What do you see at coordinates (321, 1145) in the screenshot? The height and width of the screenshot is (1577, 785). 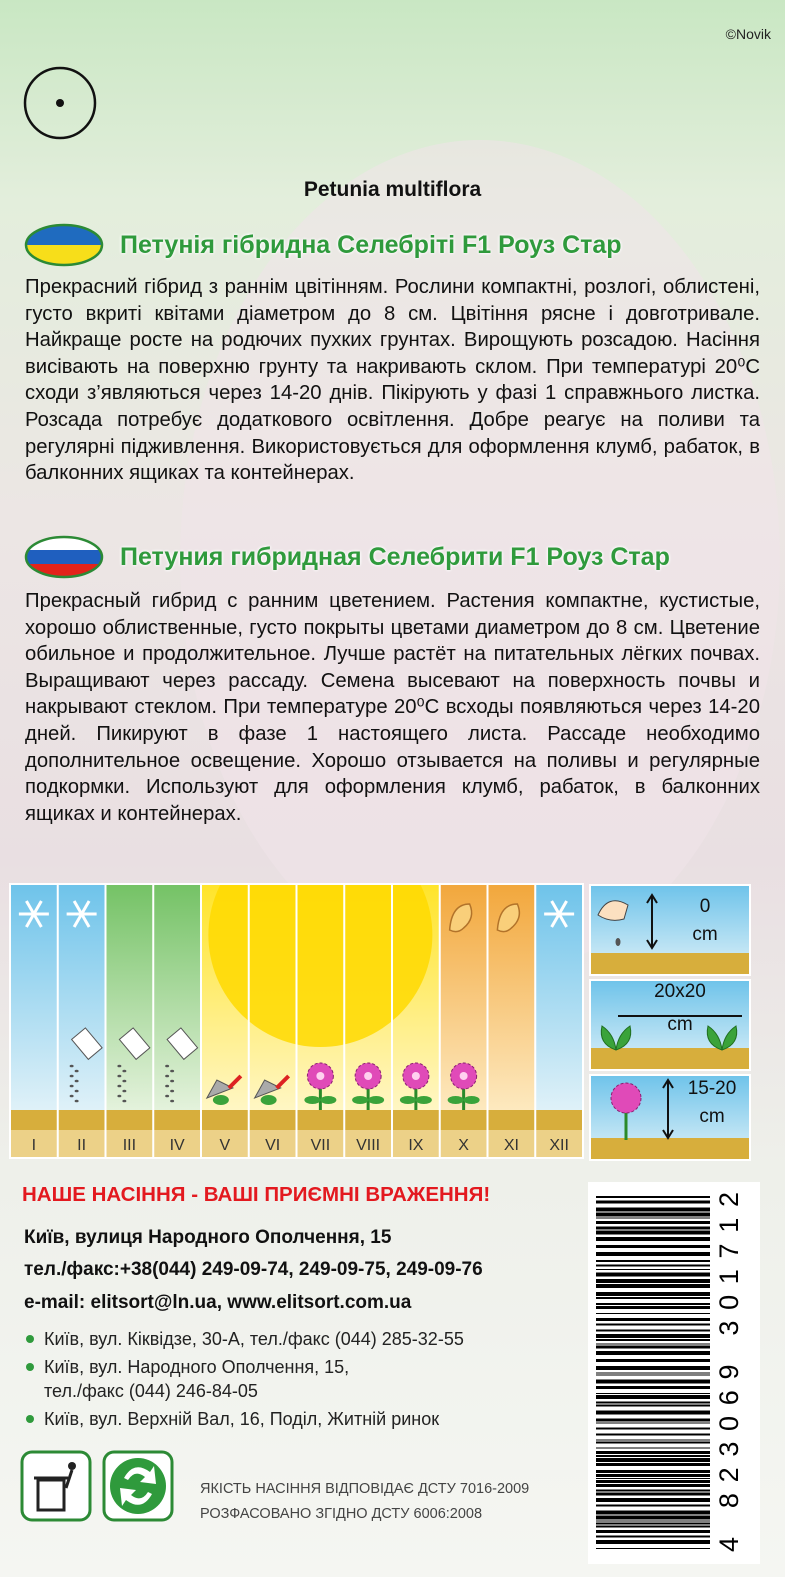 I see `month-label: VII` at bounding box center [321, 1145].